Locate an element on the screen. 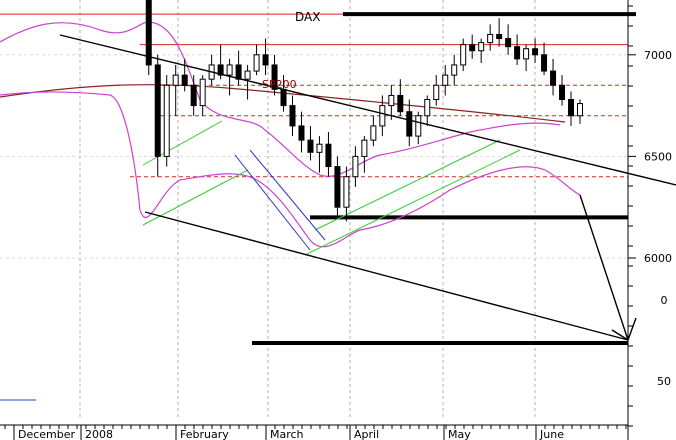 Image resolution: width=676 pixels, height=440 pixels. blue-channel-lower is located at coordinates (287, 195).